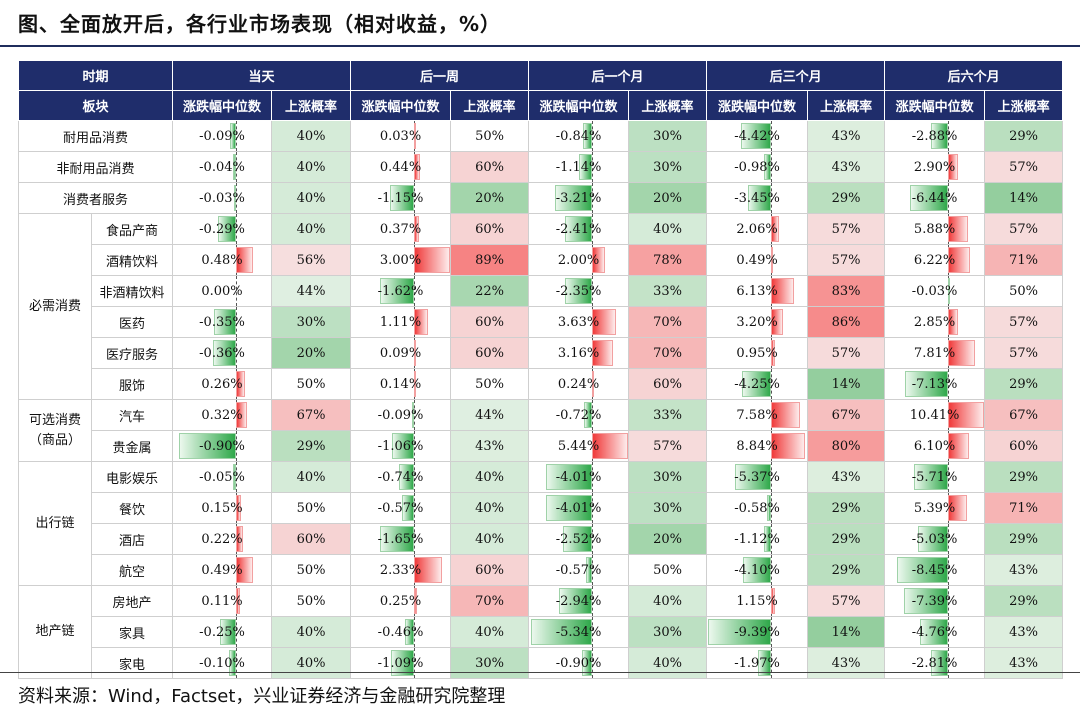 Image resolution: width=1080 pixels, height=716 pixels. I want to click on median-value: 2.90%, so click(934, 167).